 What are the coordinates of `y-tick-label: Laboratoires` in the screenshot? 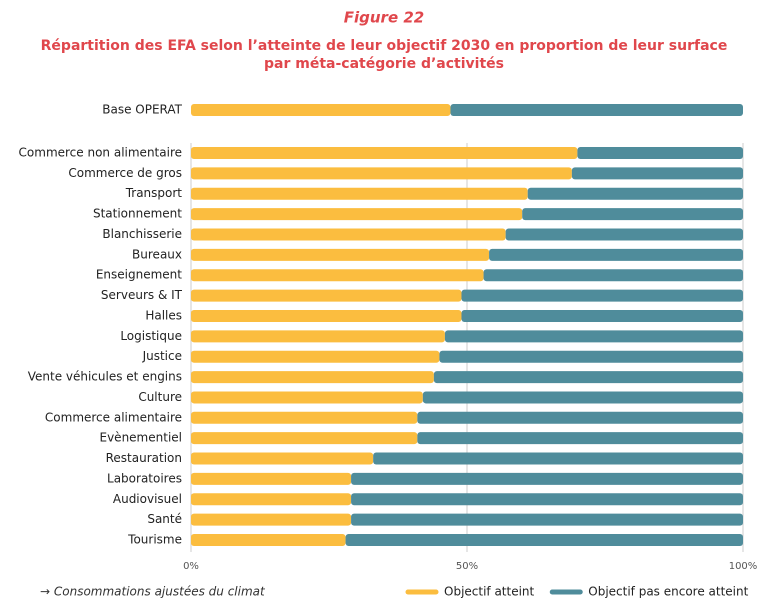 It's located at (144, 478).